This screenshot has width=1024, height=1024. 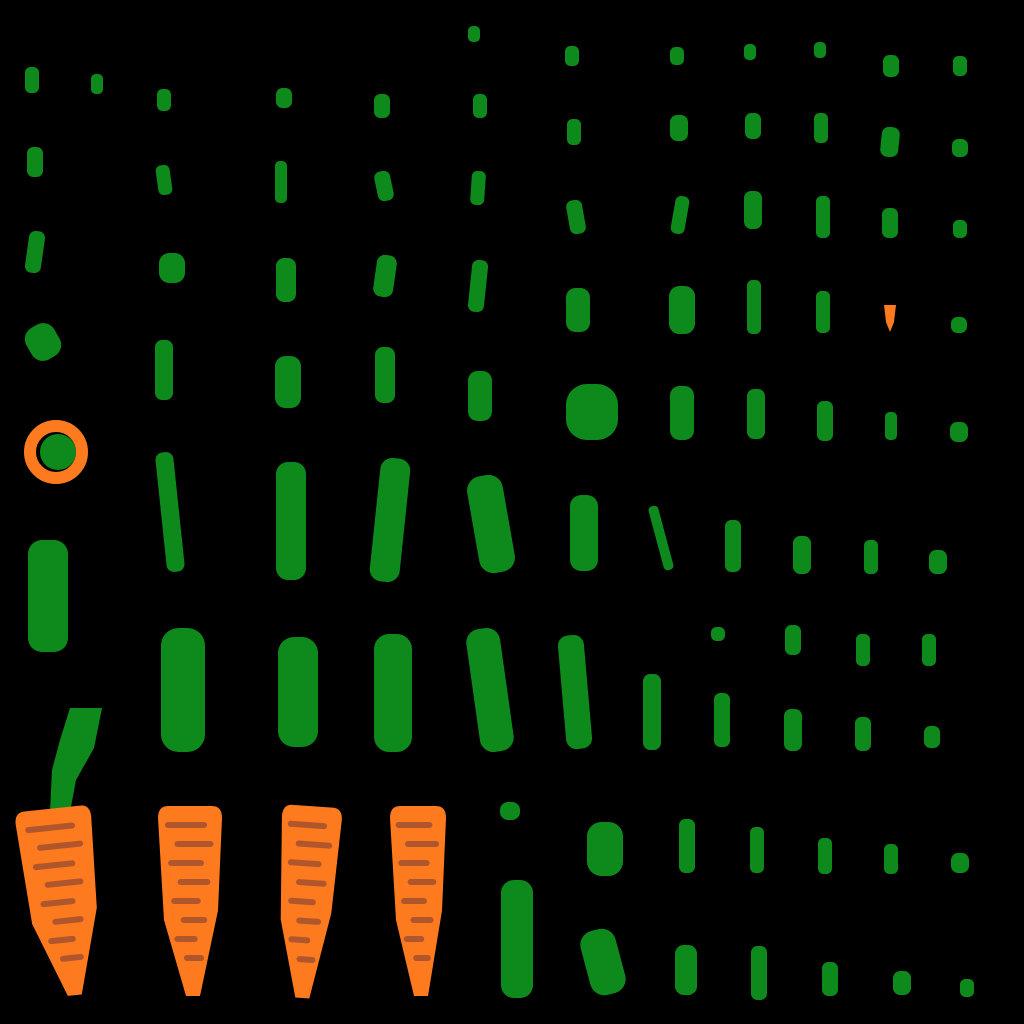 I want to click on carrot-sprite, so click(x=418, y=901).